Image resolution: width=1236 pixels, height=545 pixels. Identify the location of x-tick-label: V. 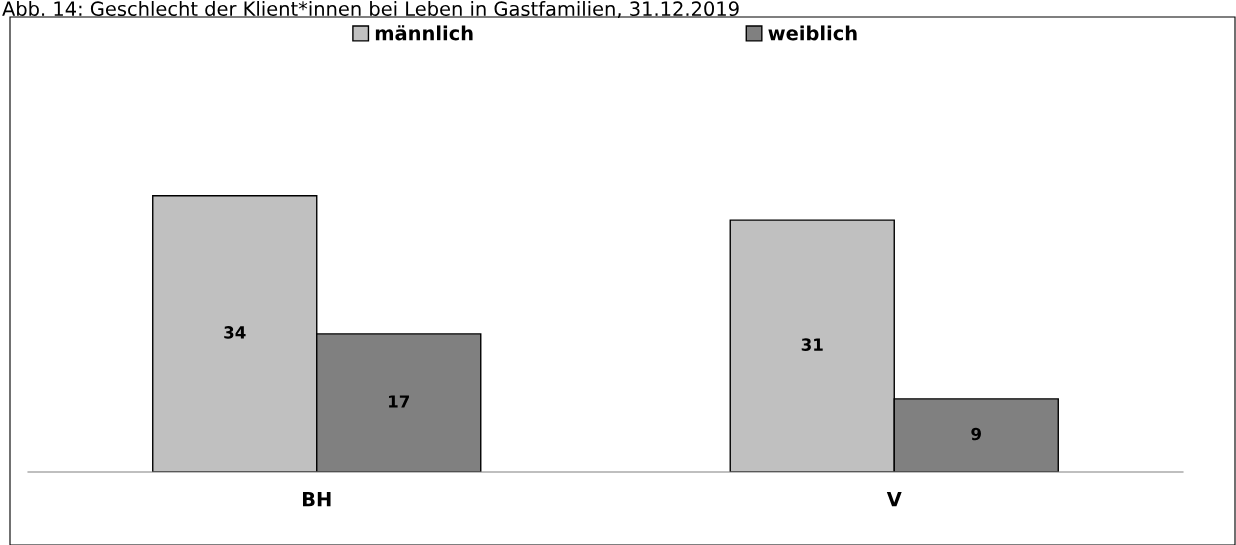
(894, 499).